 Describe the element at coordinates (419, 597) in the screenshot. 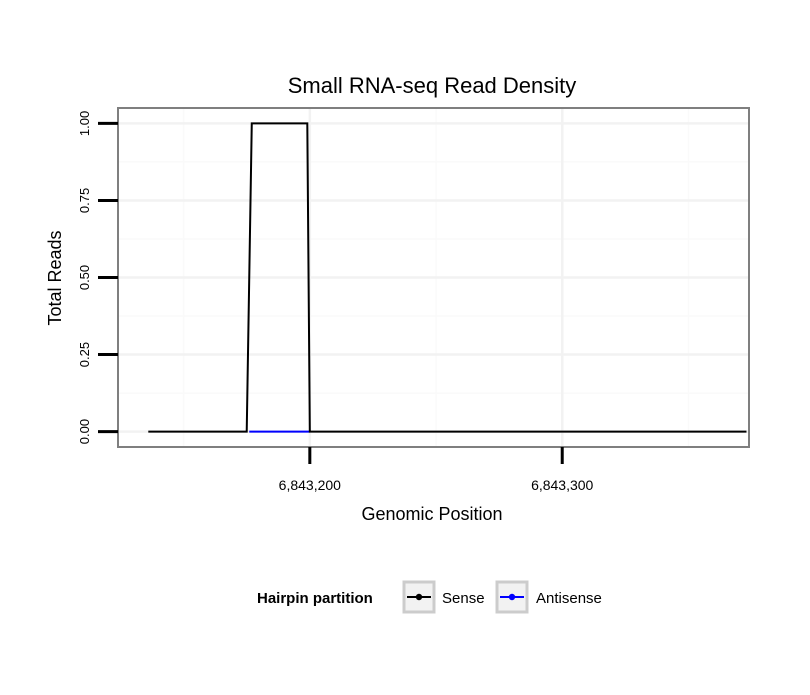

I see `legend-sense-point` at that location.